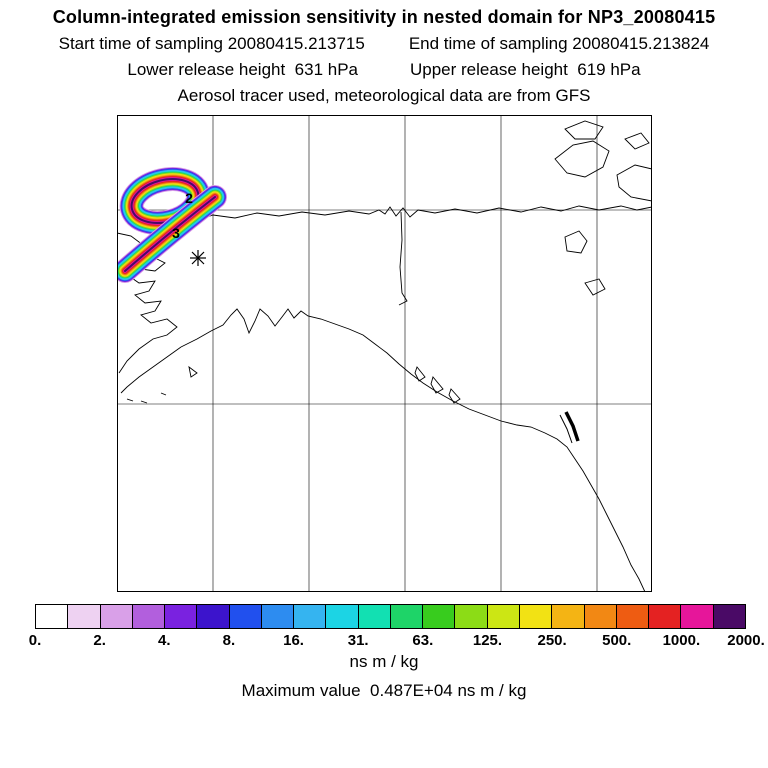 Image resolution: width=768 pixels, height=768 pixels. What do you see at coordinates (189, 198) in the screenshot?
I see `trajectory-label-2: 2` at bounding box center [189, 198].